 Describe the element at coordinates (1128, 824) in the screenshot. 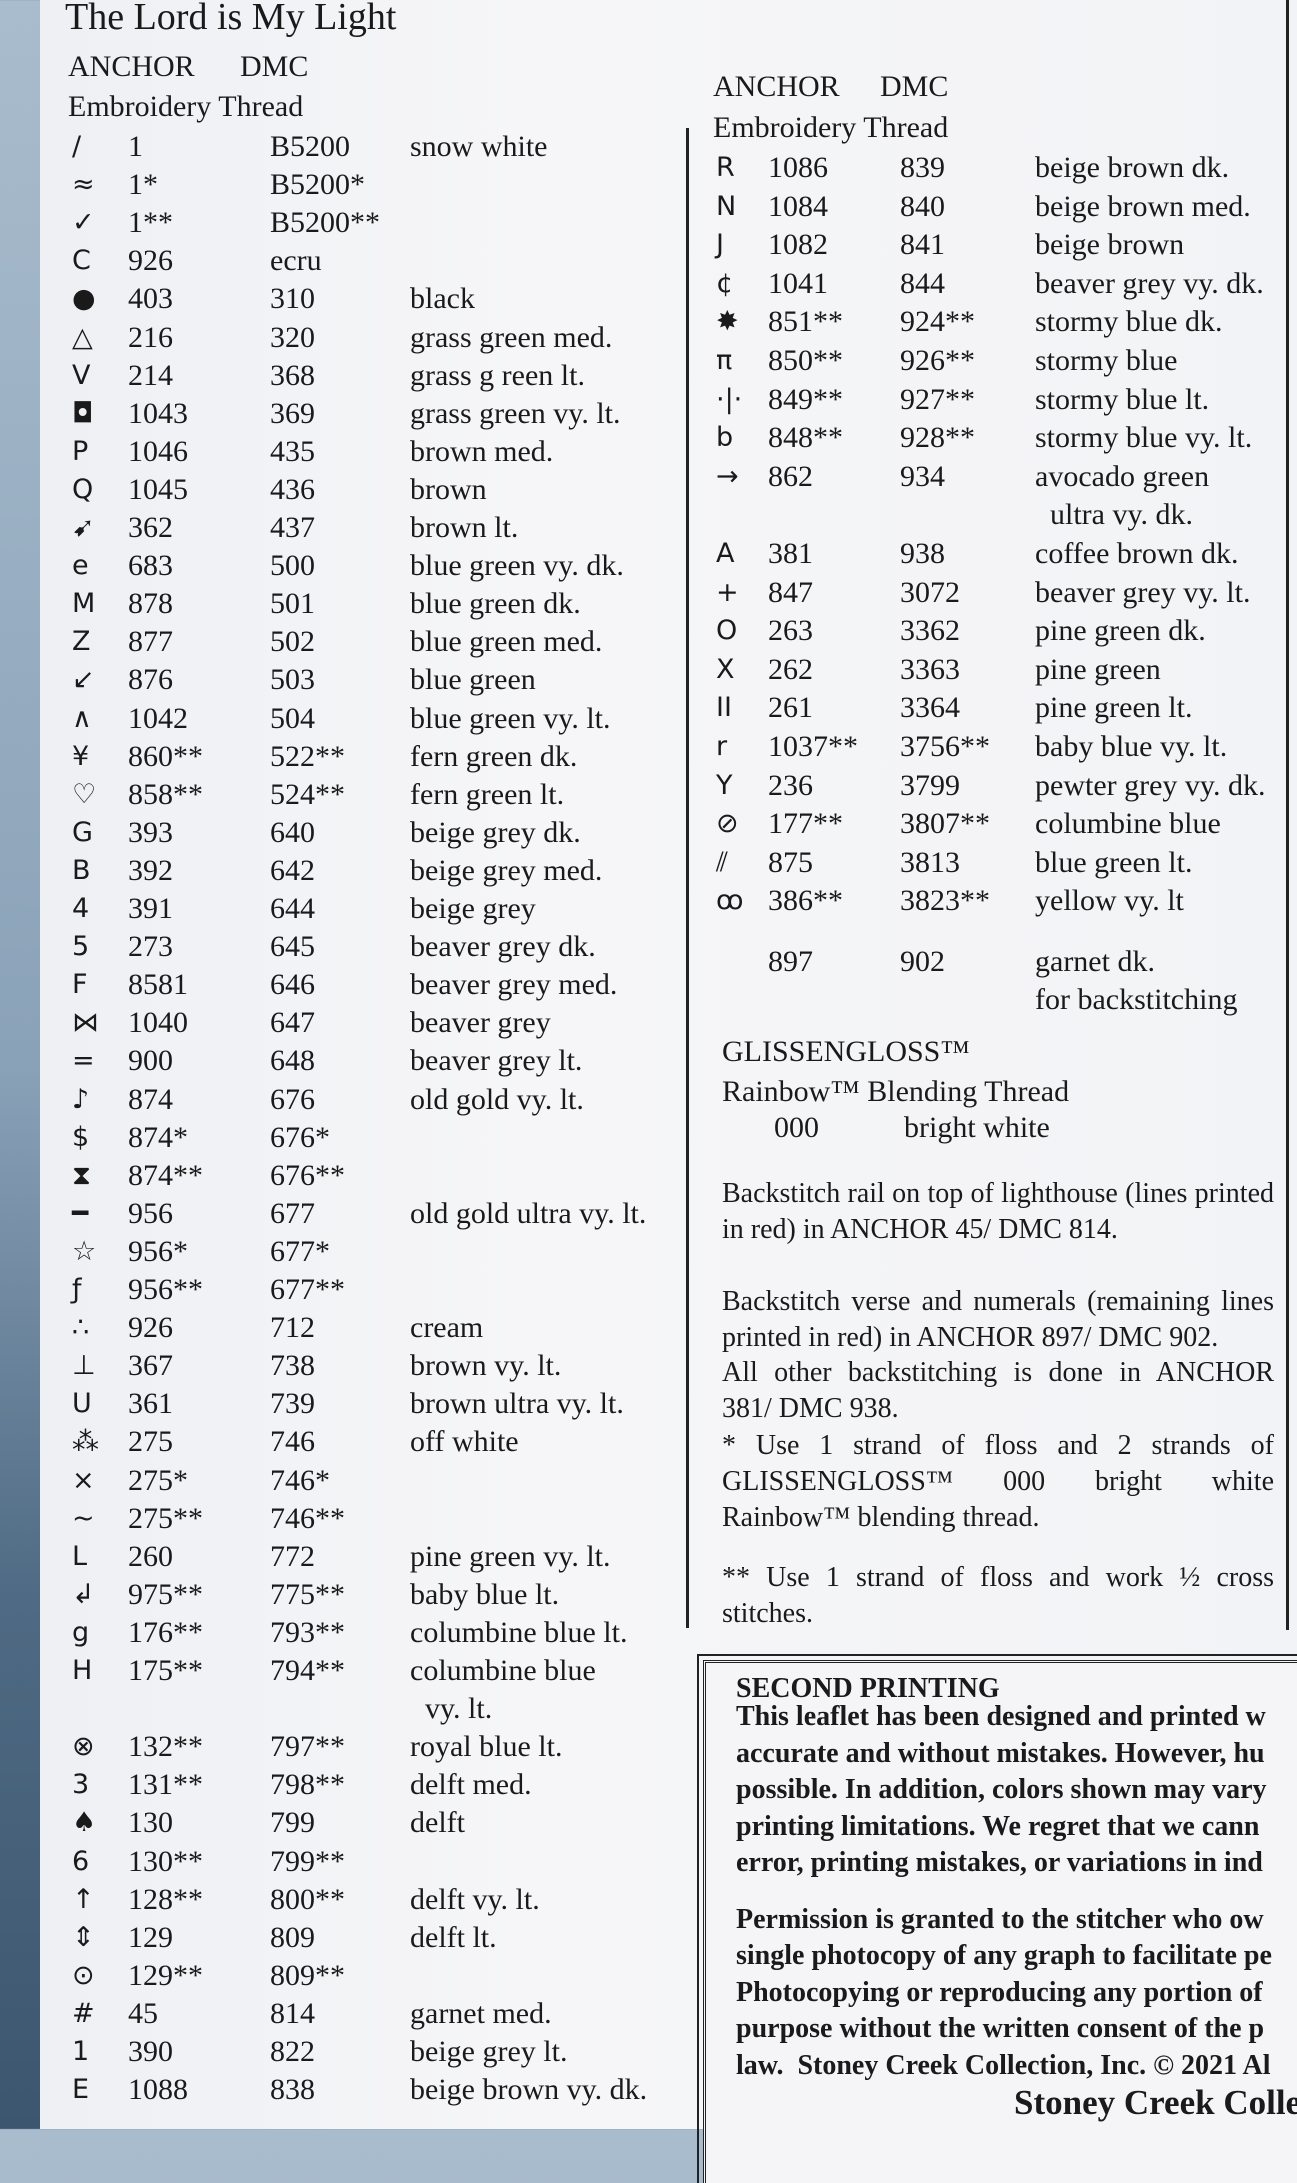

I see `color-name: columbine blue` at that location.